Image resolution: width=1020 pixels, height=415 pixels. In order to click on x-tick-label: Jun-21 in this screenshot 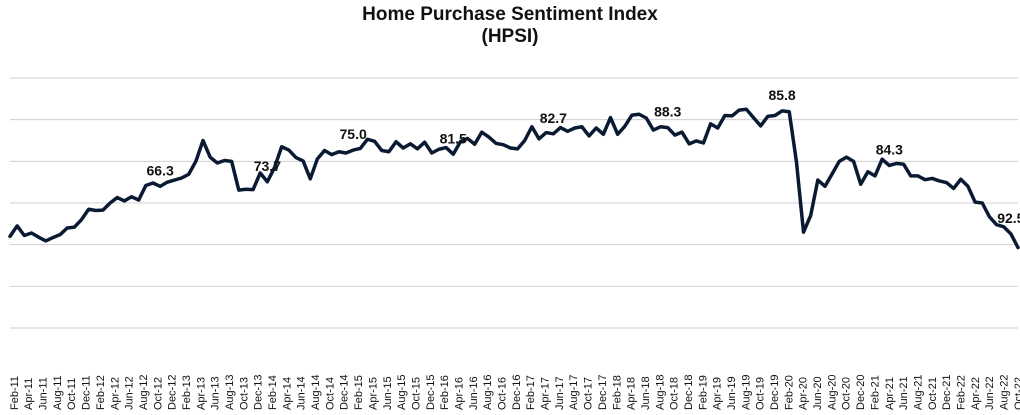, I will do `click(904, 393)`.